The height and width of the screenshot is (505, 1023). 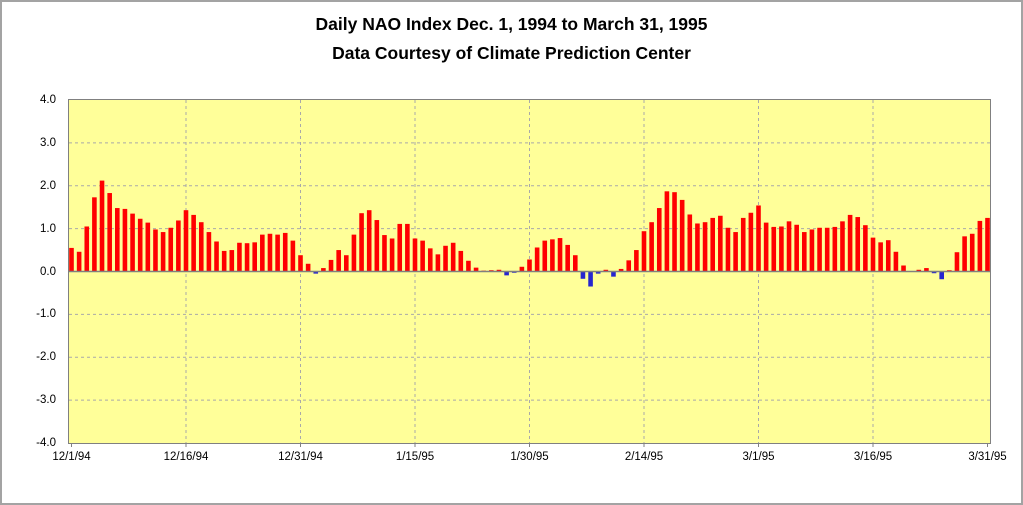 I want to click on y-tick-label: -3.0, so click(x=46, y=400).